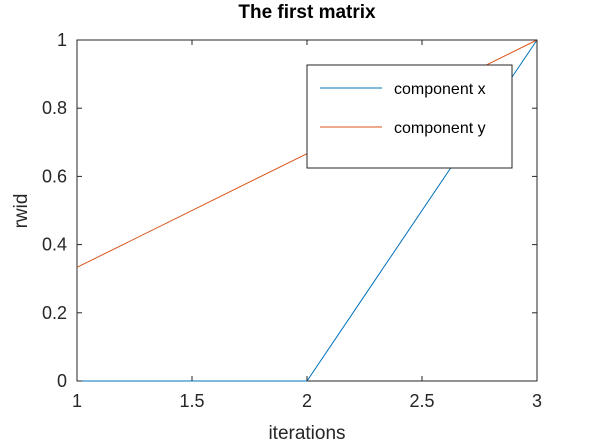  I want to click on y-tick-label: 0.8, so click(54, 108).